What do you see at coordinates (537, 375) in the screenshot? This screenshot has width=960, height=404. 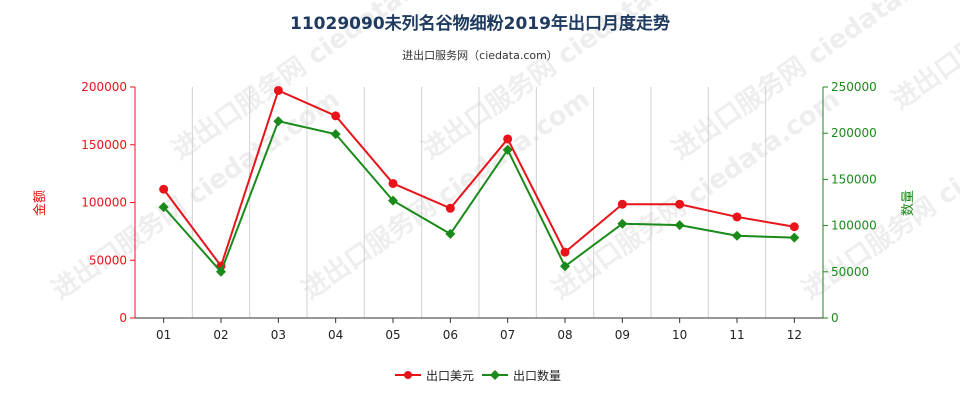 I see `legend-label-qty: 出口数量` at bounding box center [537, 375].